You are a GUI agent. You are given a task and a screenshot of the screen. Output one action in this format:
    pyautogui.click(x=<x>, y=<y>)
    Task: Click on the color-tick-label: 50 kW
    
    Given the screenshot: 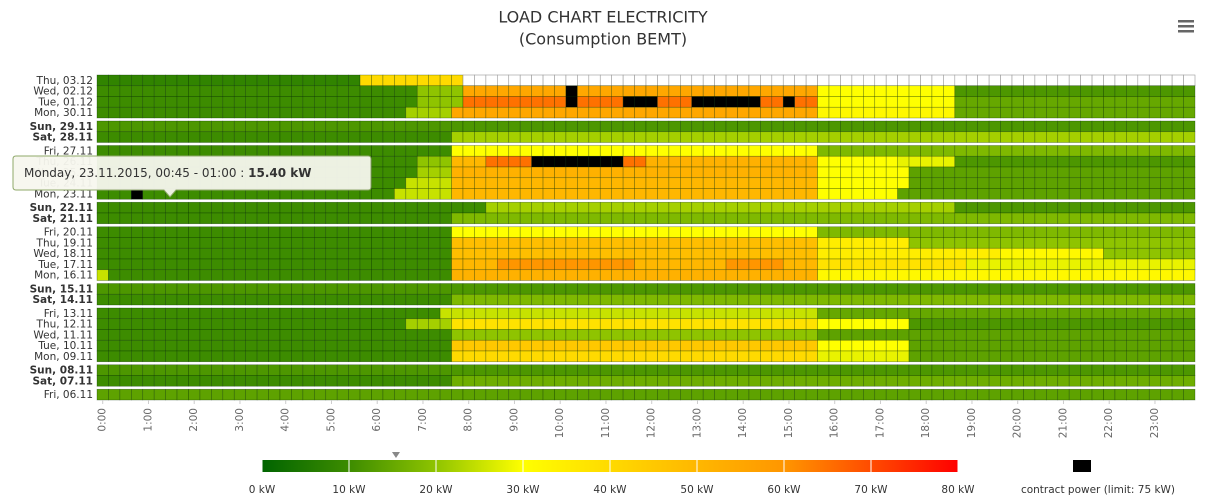 What is the action you would take?
    pyautogui.click(x=697, y=490)
    